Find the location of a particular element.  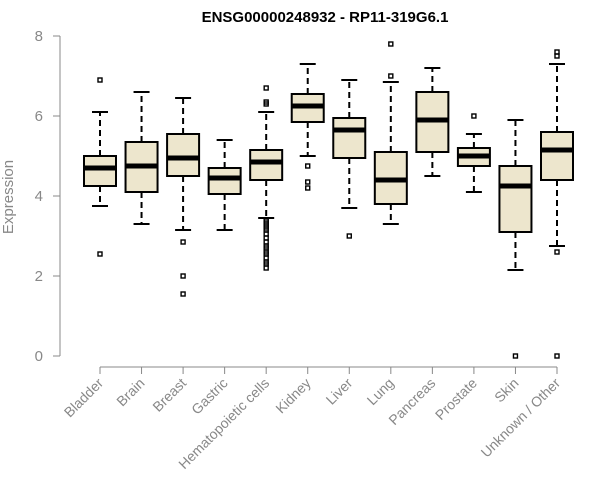

y-tick-label: 0 is located at coordinates (39, 356).